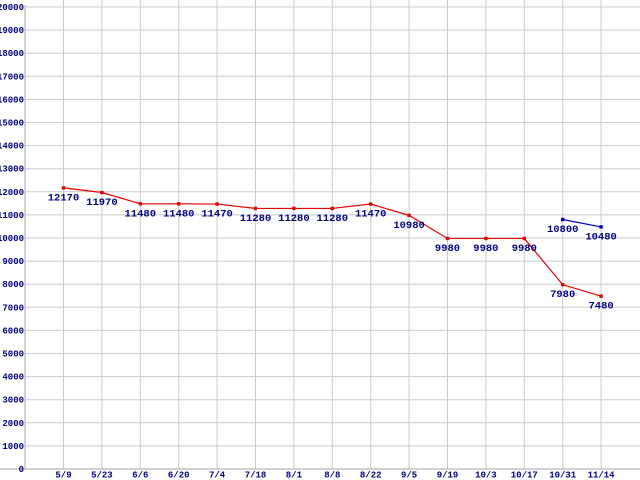  I want to click on point-label: 10480, so click(601, 237).